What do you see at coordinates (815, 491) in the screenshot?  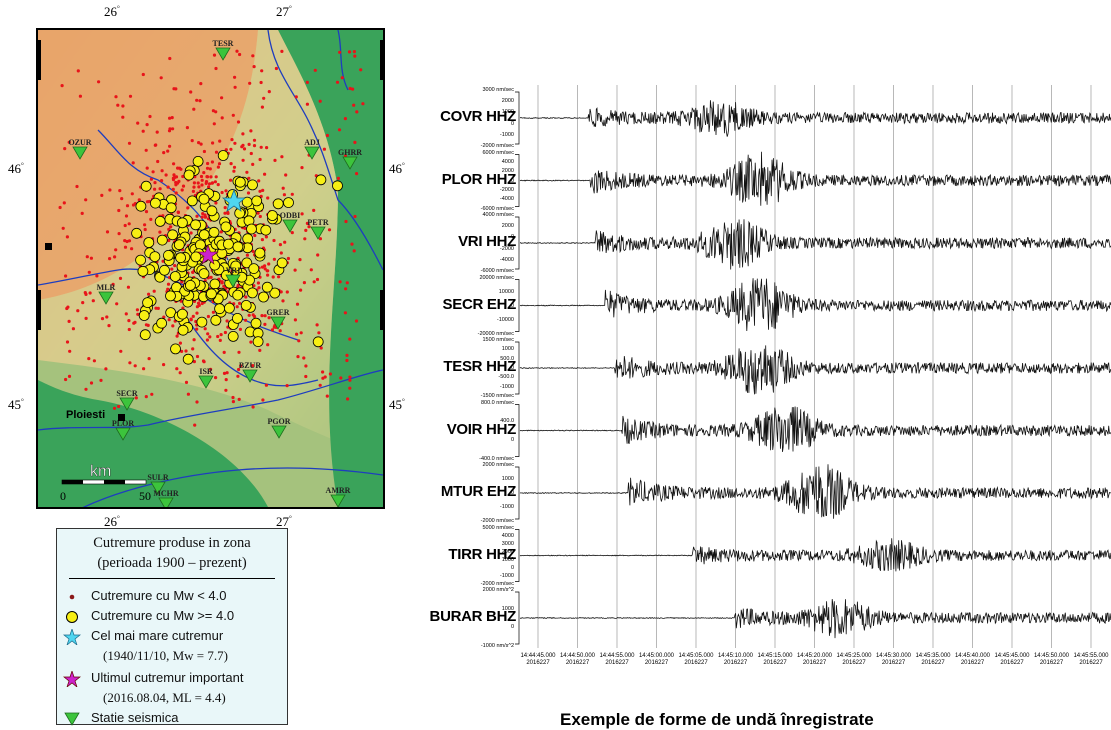 I see `waveform-trace` at bounding box center [815, 491].